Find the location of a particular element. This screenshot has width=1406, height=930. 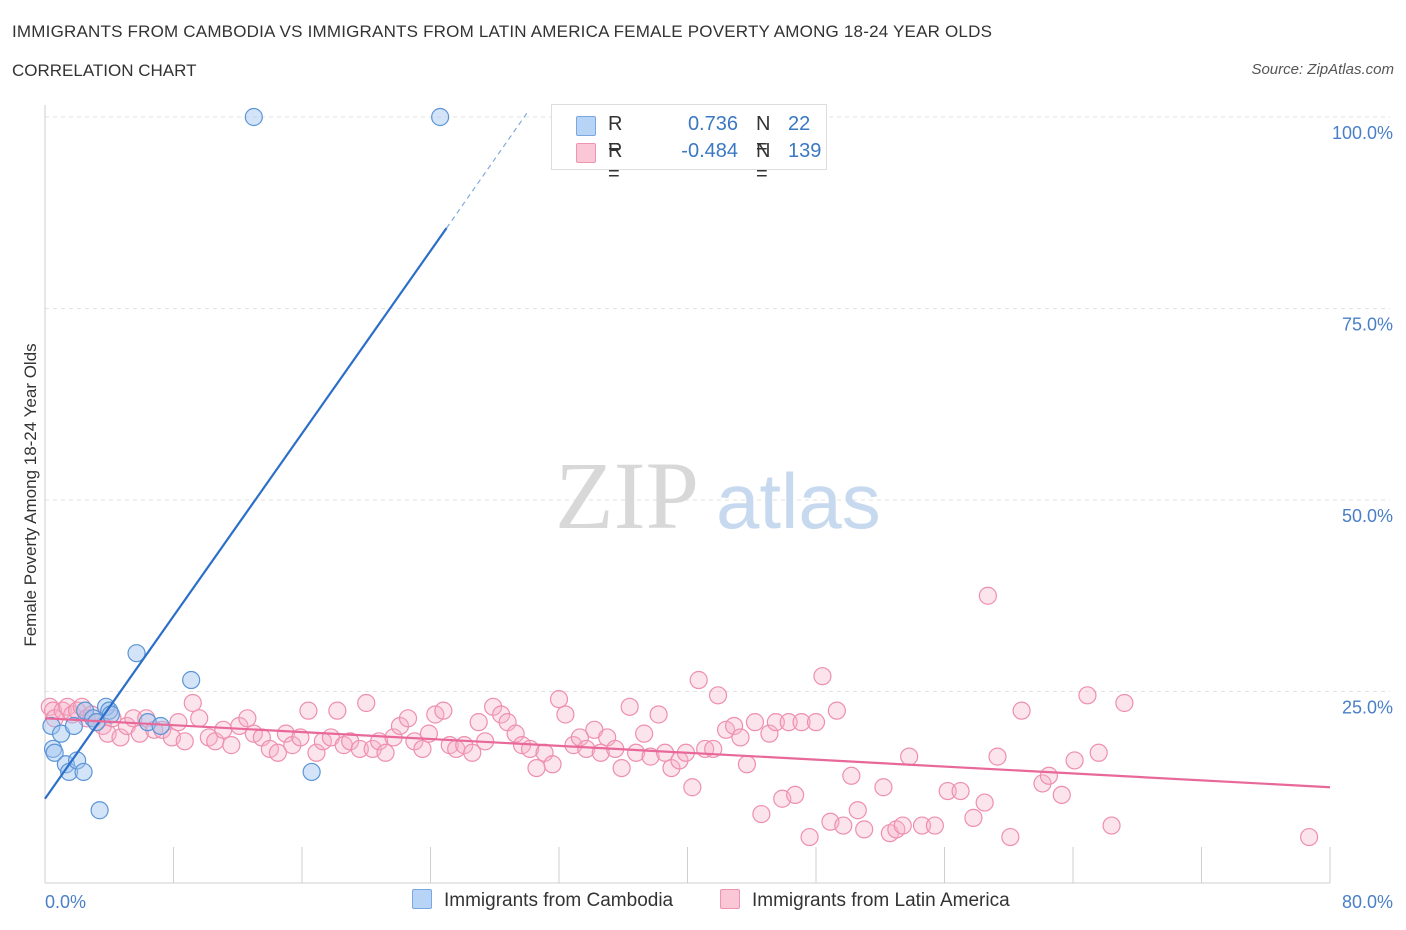

x-tick-label: 0.0% is located at coordinates (65, 902).